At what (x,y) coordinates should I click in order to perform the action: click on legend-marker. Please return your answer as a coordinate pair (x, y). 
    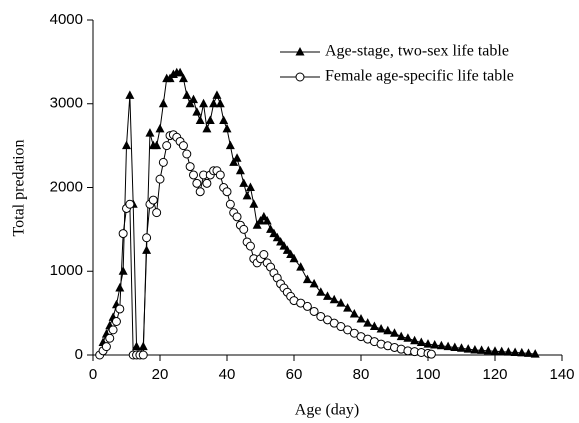
    Looking at the image, I should click on (300, 77).